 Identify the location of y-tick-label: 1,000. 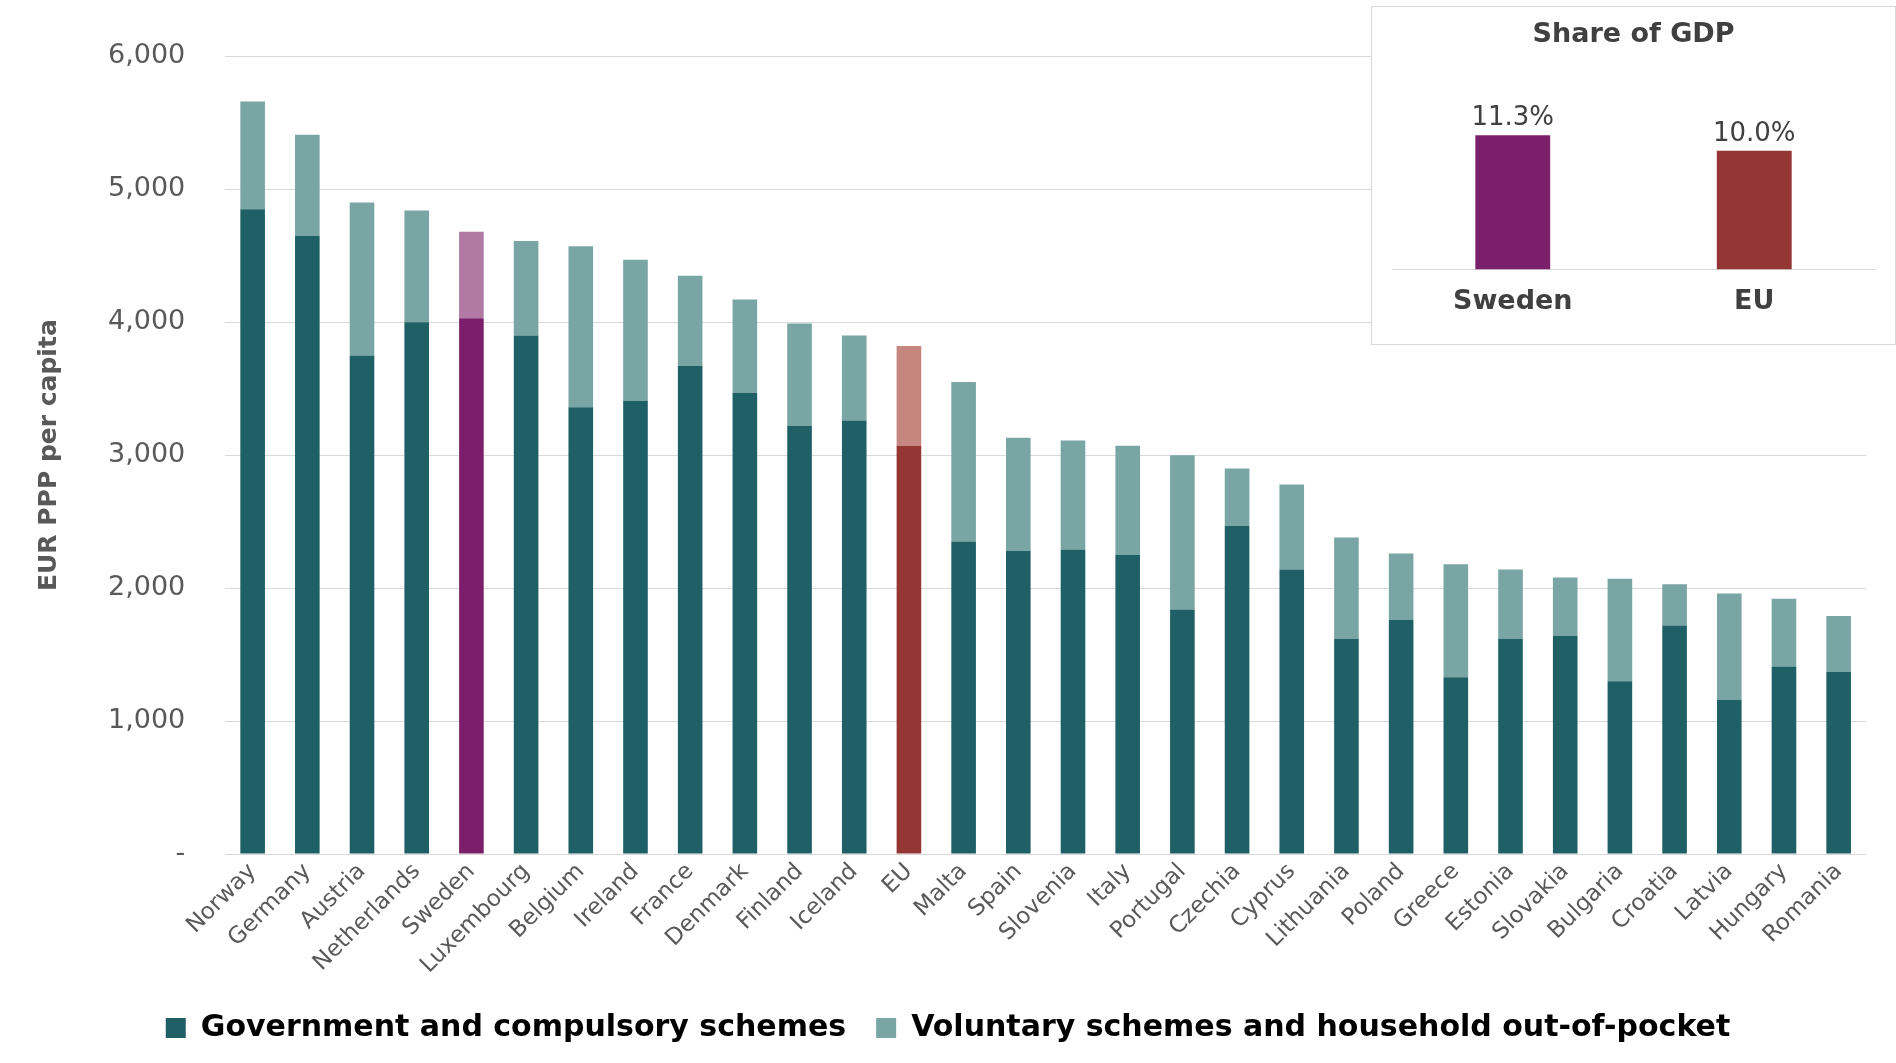
(147, 719).